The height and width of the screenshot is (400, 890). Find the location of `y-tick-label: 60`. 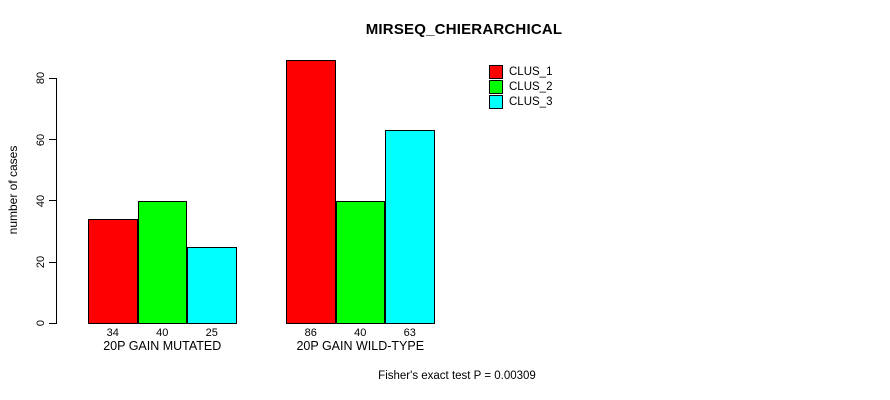

y-tick-label: 60 is located at coordinates (41, 139).